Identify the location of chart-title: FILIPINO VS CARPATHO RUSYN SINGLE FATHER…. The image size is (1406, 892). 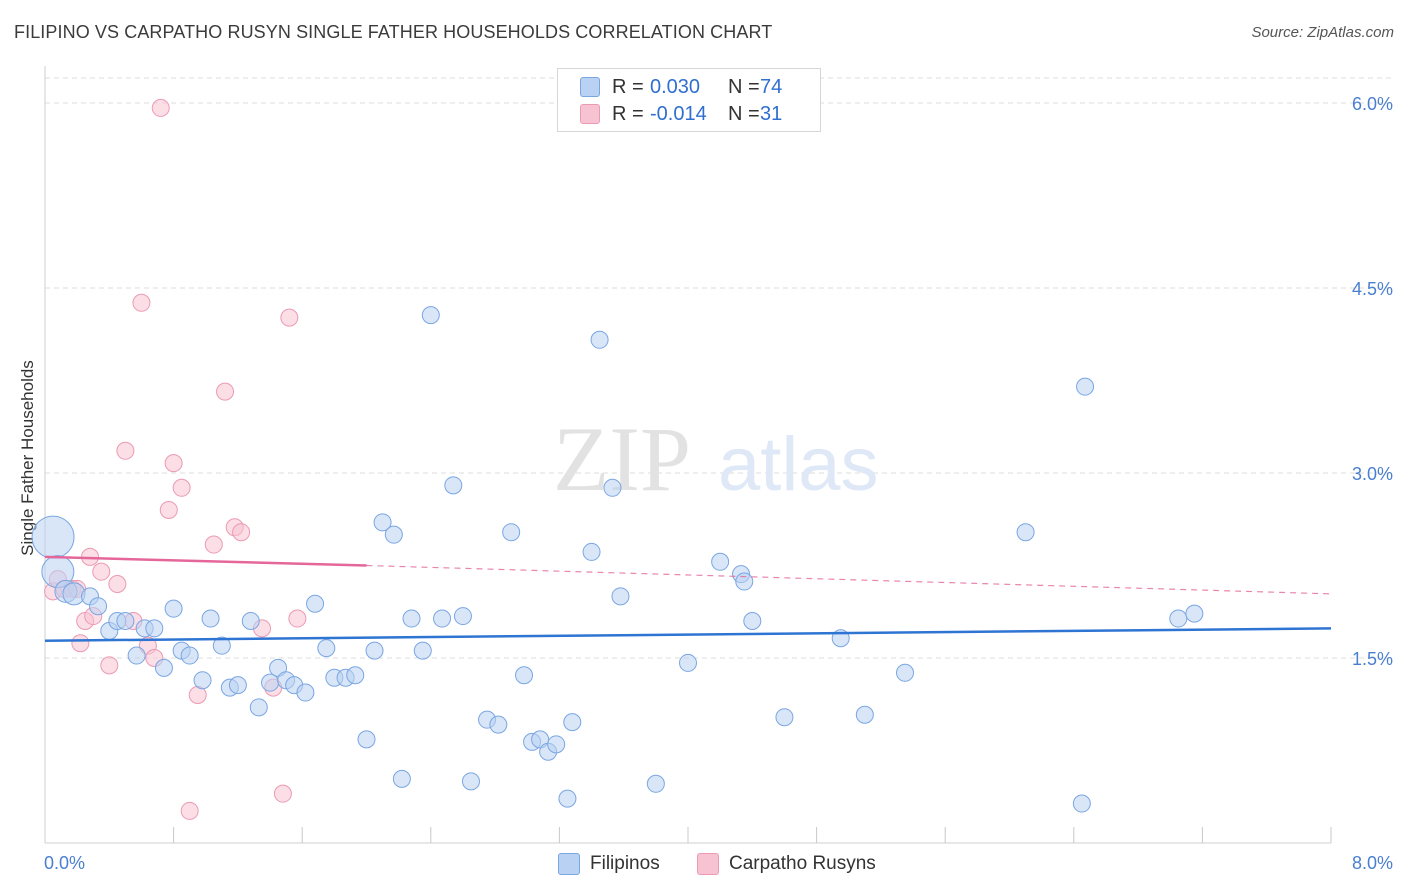
(393, 32).